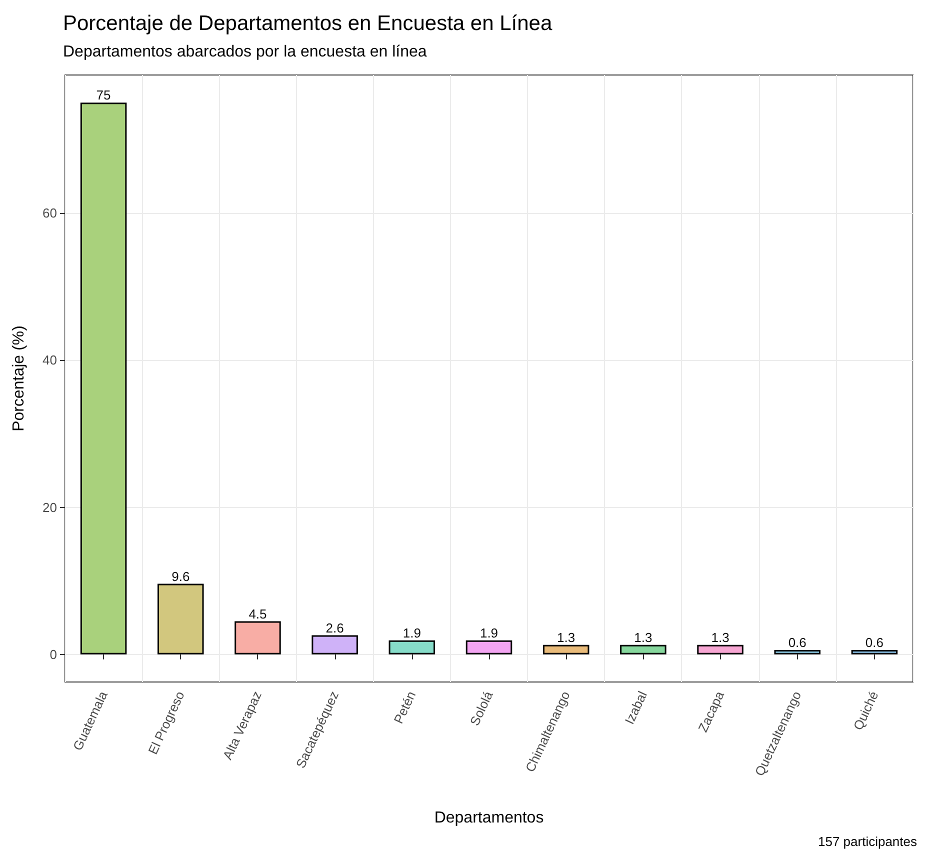 Image resolution: width=925 pixels, height=850 pixels. I want to click on text: 157 participantes, so click(868, 841).